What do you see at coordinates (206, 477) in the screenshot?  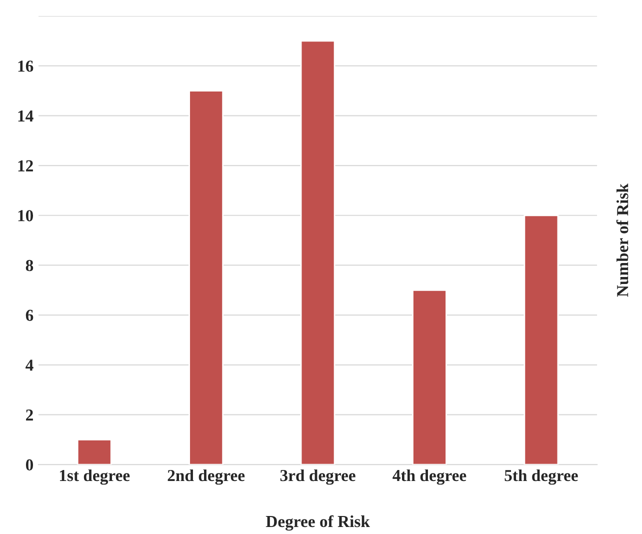 I see `x-tick-label: 2nd degree` at bounding box center [206, 477].